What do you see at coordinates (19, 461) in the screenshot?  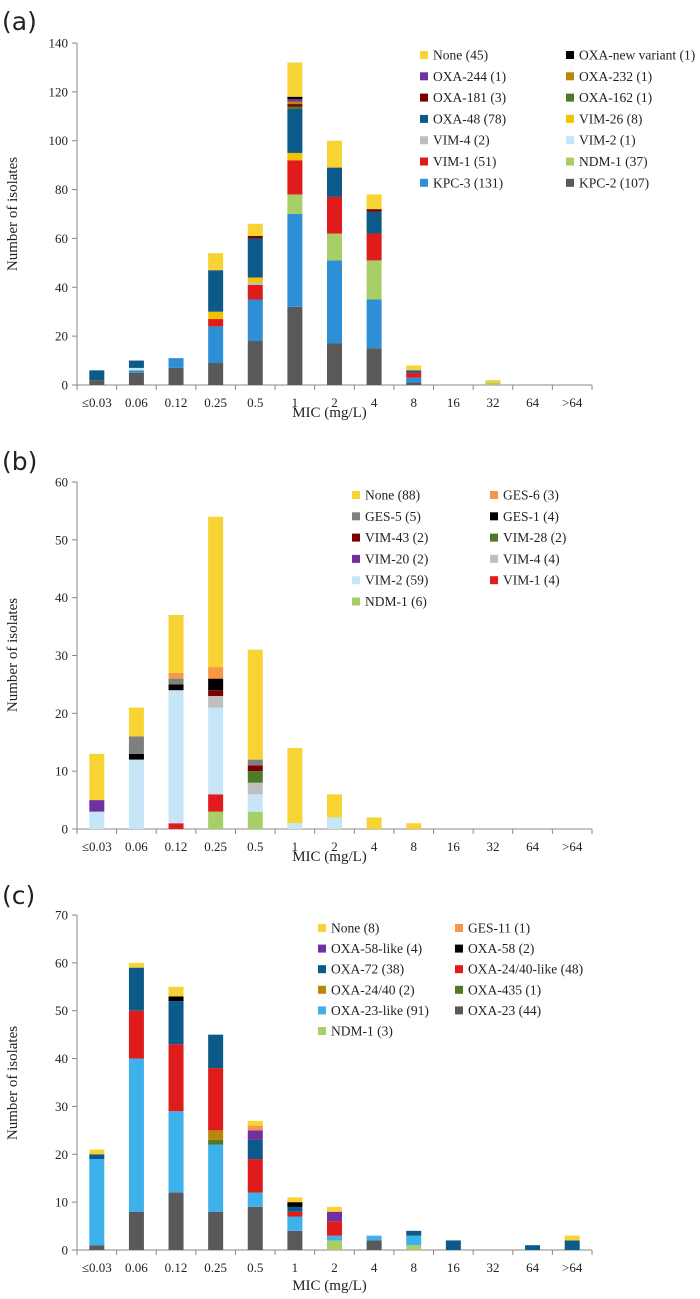 I see `panel-label: (b)` at bounding box center [19, 461].